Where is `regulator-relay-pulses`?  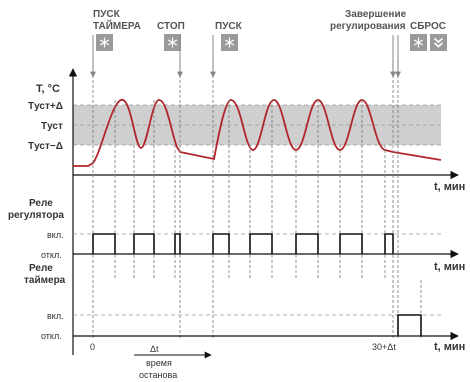 regulator-relay-pulses is located at coordinates (243, 243).